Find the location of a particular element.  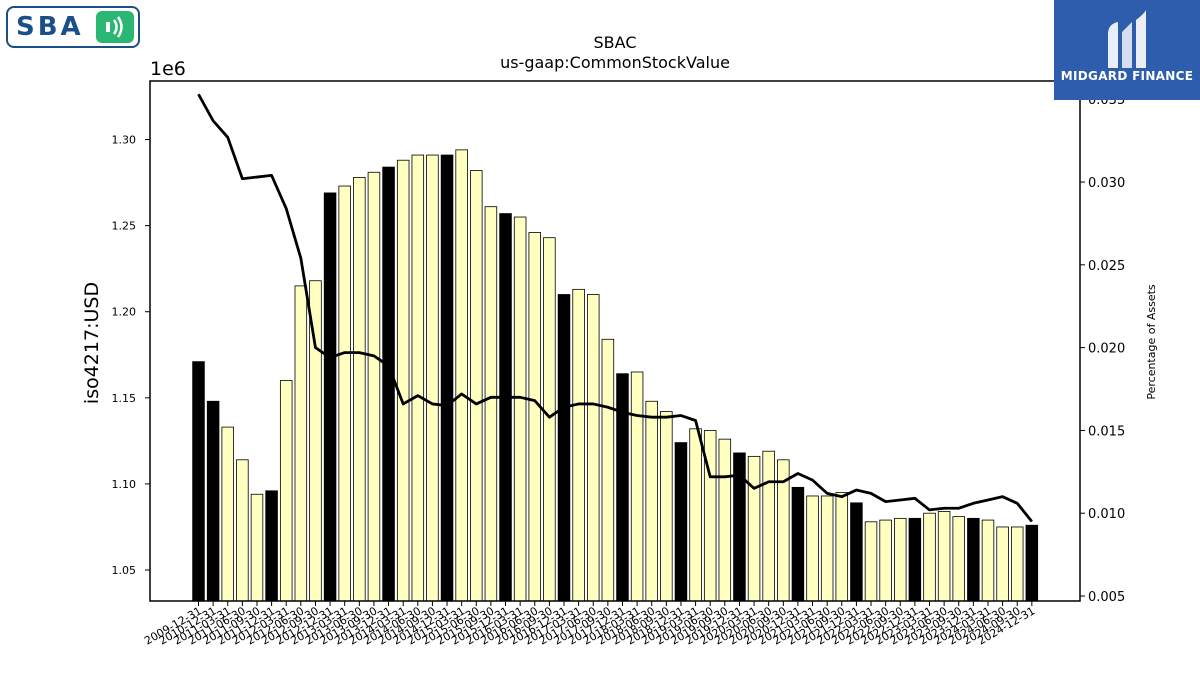

y2-tick-label: 0.010 is located at coordinates (1106, 514).